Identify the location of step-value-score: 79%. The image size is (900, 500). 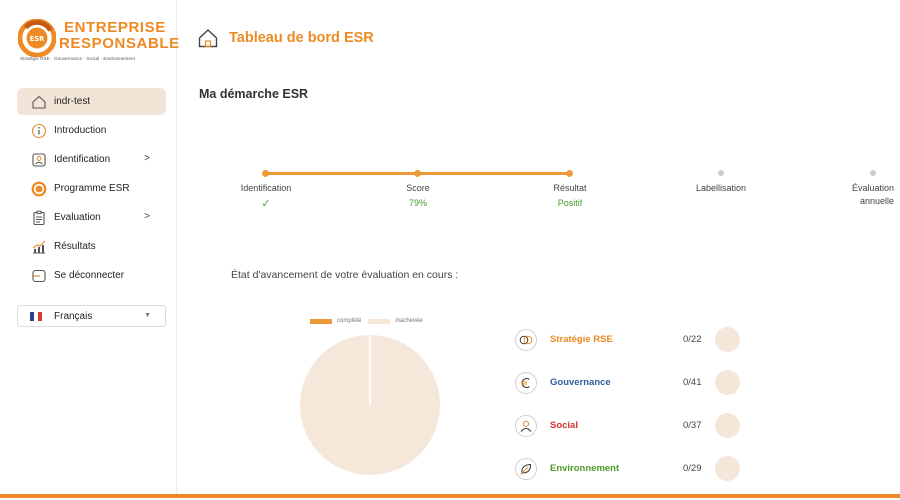
(417, 203).